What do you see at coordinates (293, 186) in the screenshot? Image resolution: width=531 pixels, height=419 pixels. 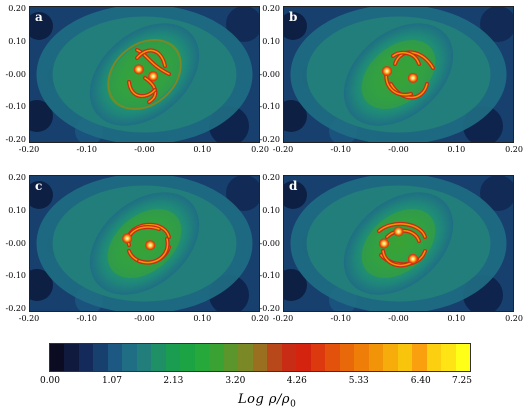 I see `panel-label: d` at bounding box center [293, 186].